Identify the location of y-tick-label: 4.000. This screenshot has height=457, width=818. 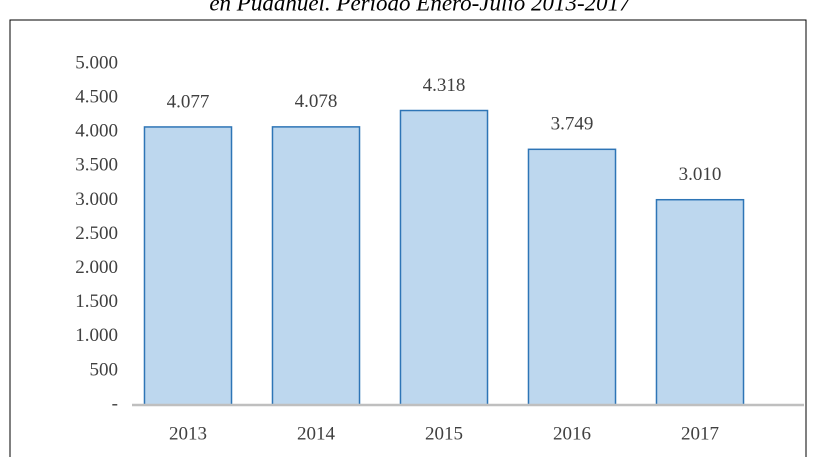
(96, 131).